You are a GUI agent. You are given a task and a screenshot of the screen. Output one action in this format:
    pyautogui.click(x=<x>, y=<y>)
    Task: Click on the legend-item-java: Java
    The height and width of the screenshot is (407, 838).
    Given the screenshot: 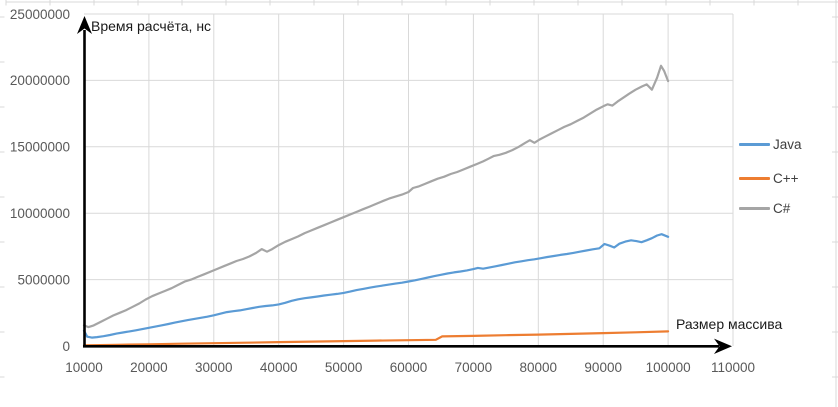 What is the action you would take?
    pyautogui.click(x=770, y=144)
    